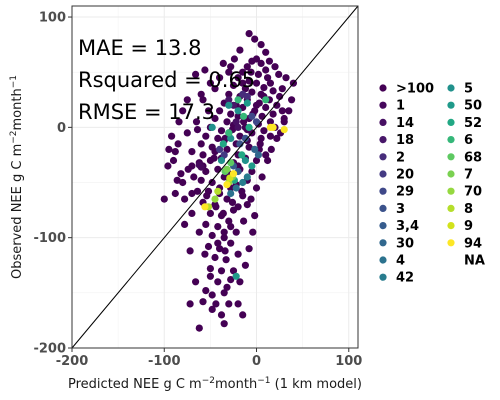 This screenshot has height=400, width=500. What do you see at coordinates (392, 157) in the screenshot?
I see `legend-item: 2` at bounding box center [392, 157].